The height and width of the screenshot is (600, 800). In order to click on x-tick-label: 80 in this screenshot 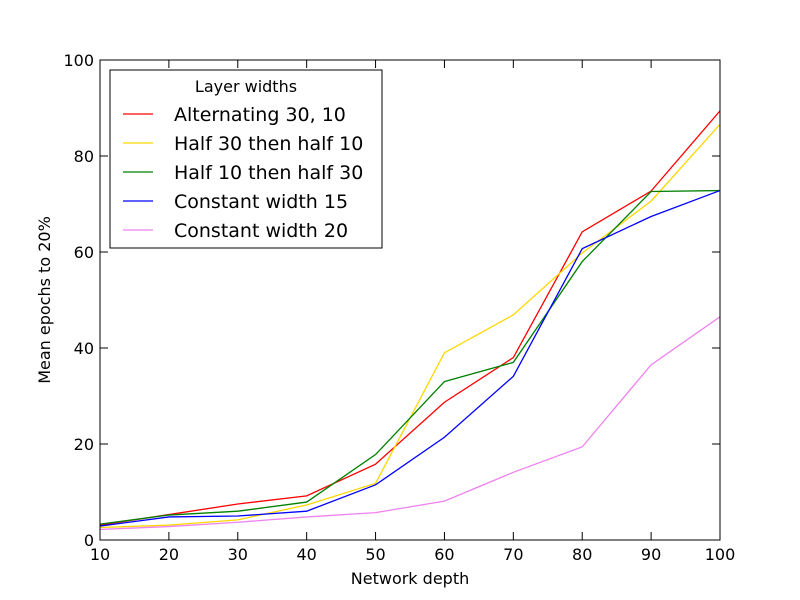, I will do `click(582, 554)`.